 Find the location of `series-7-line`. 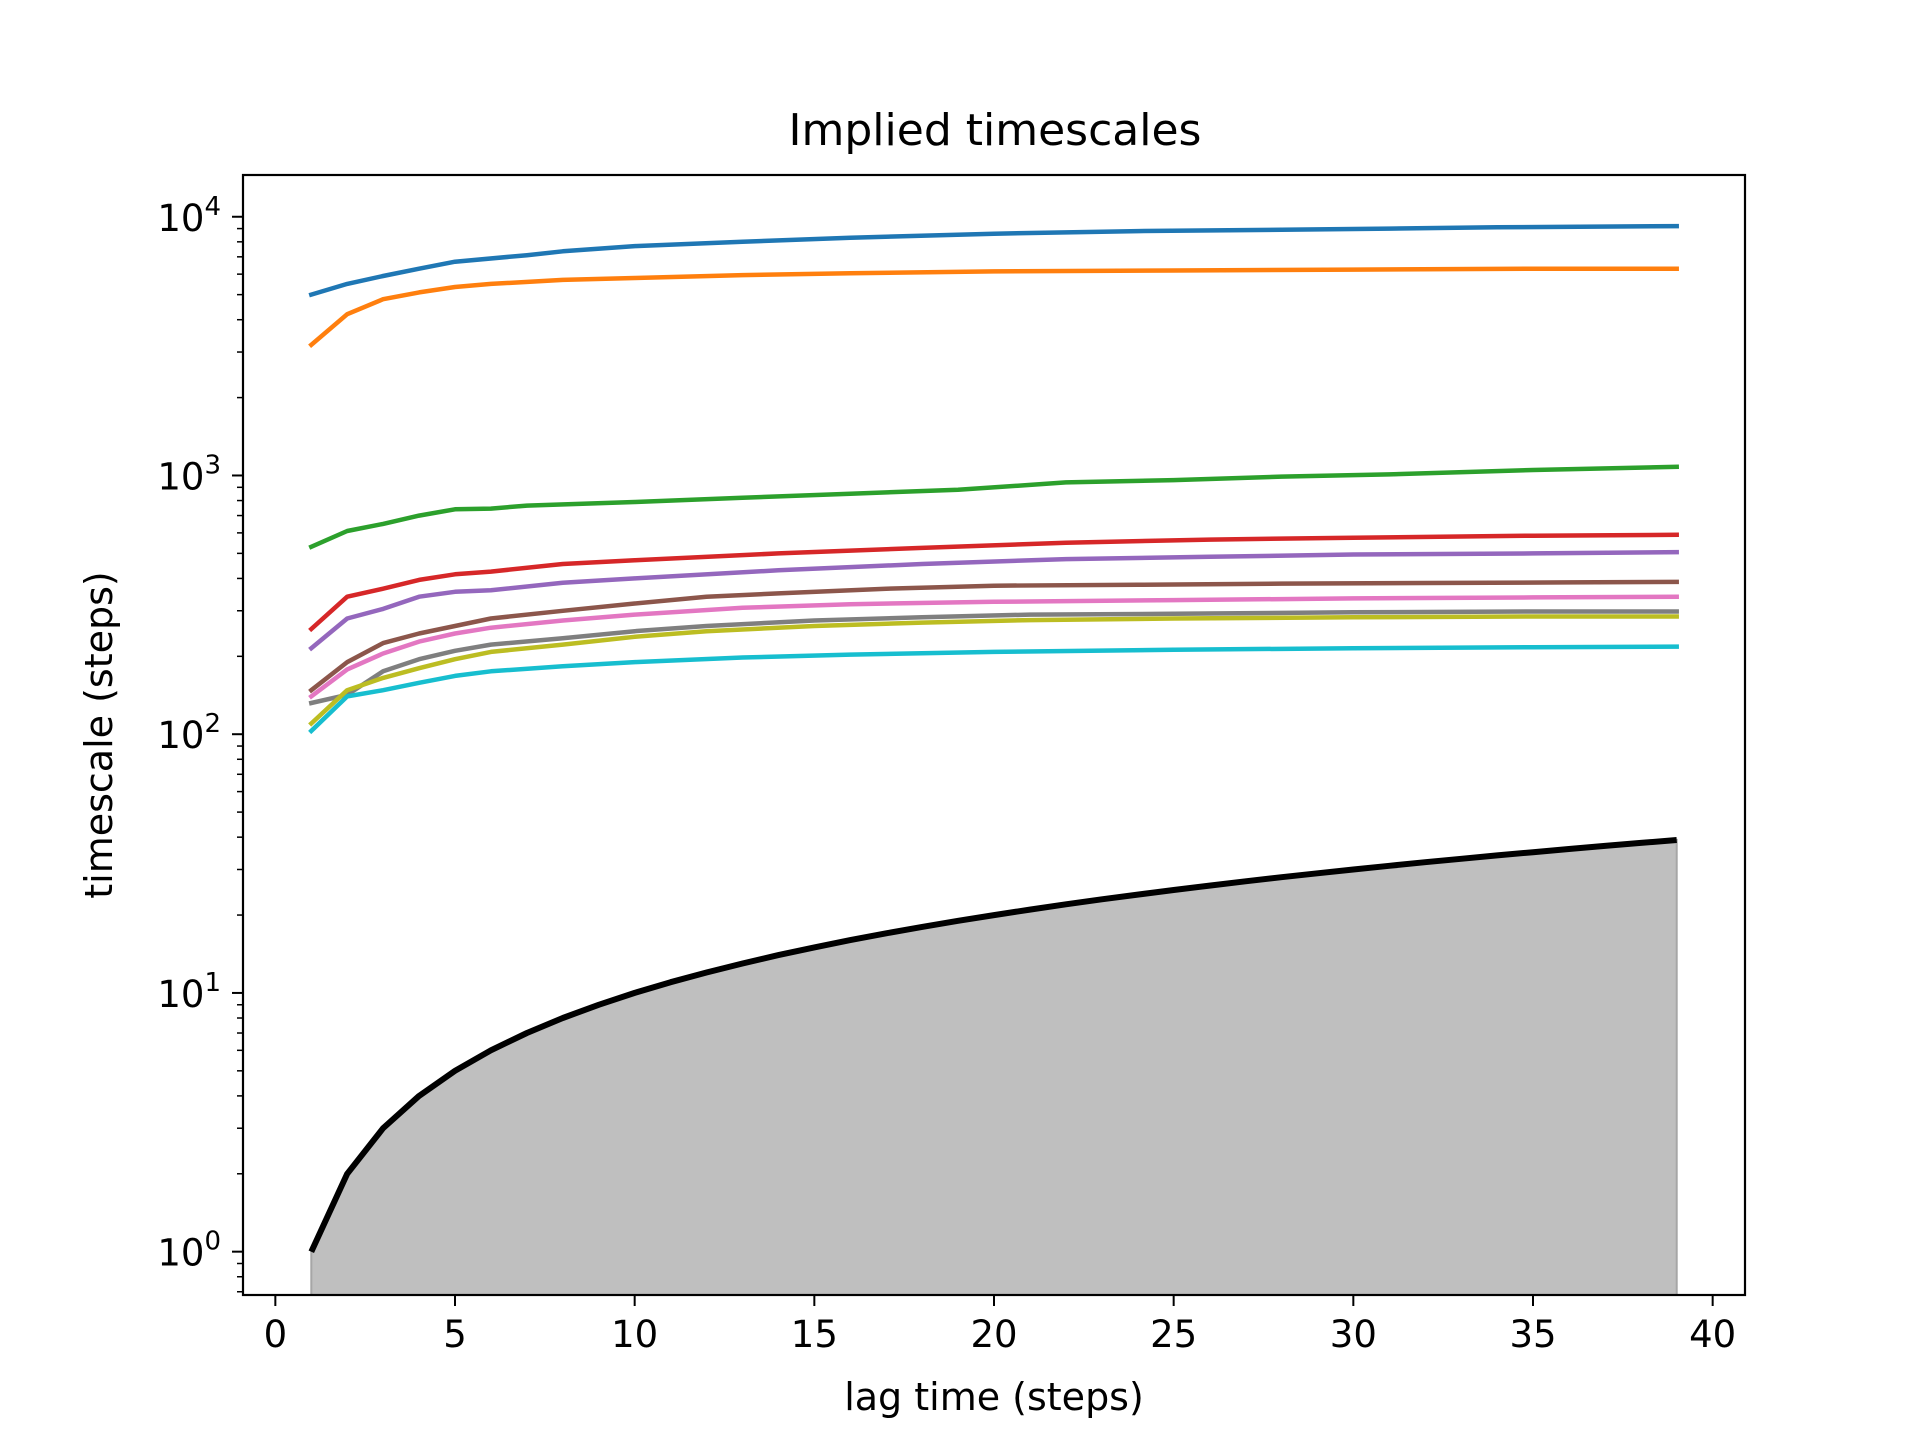

series-7-line is located at coordinates (993, 657).